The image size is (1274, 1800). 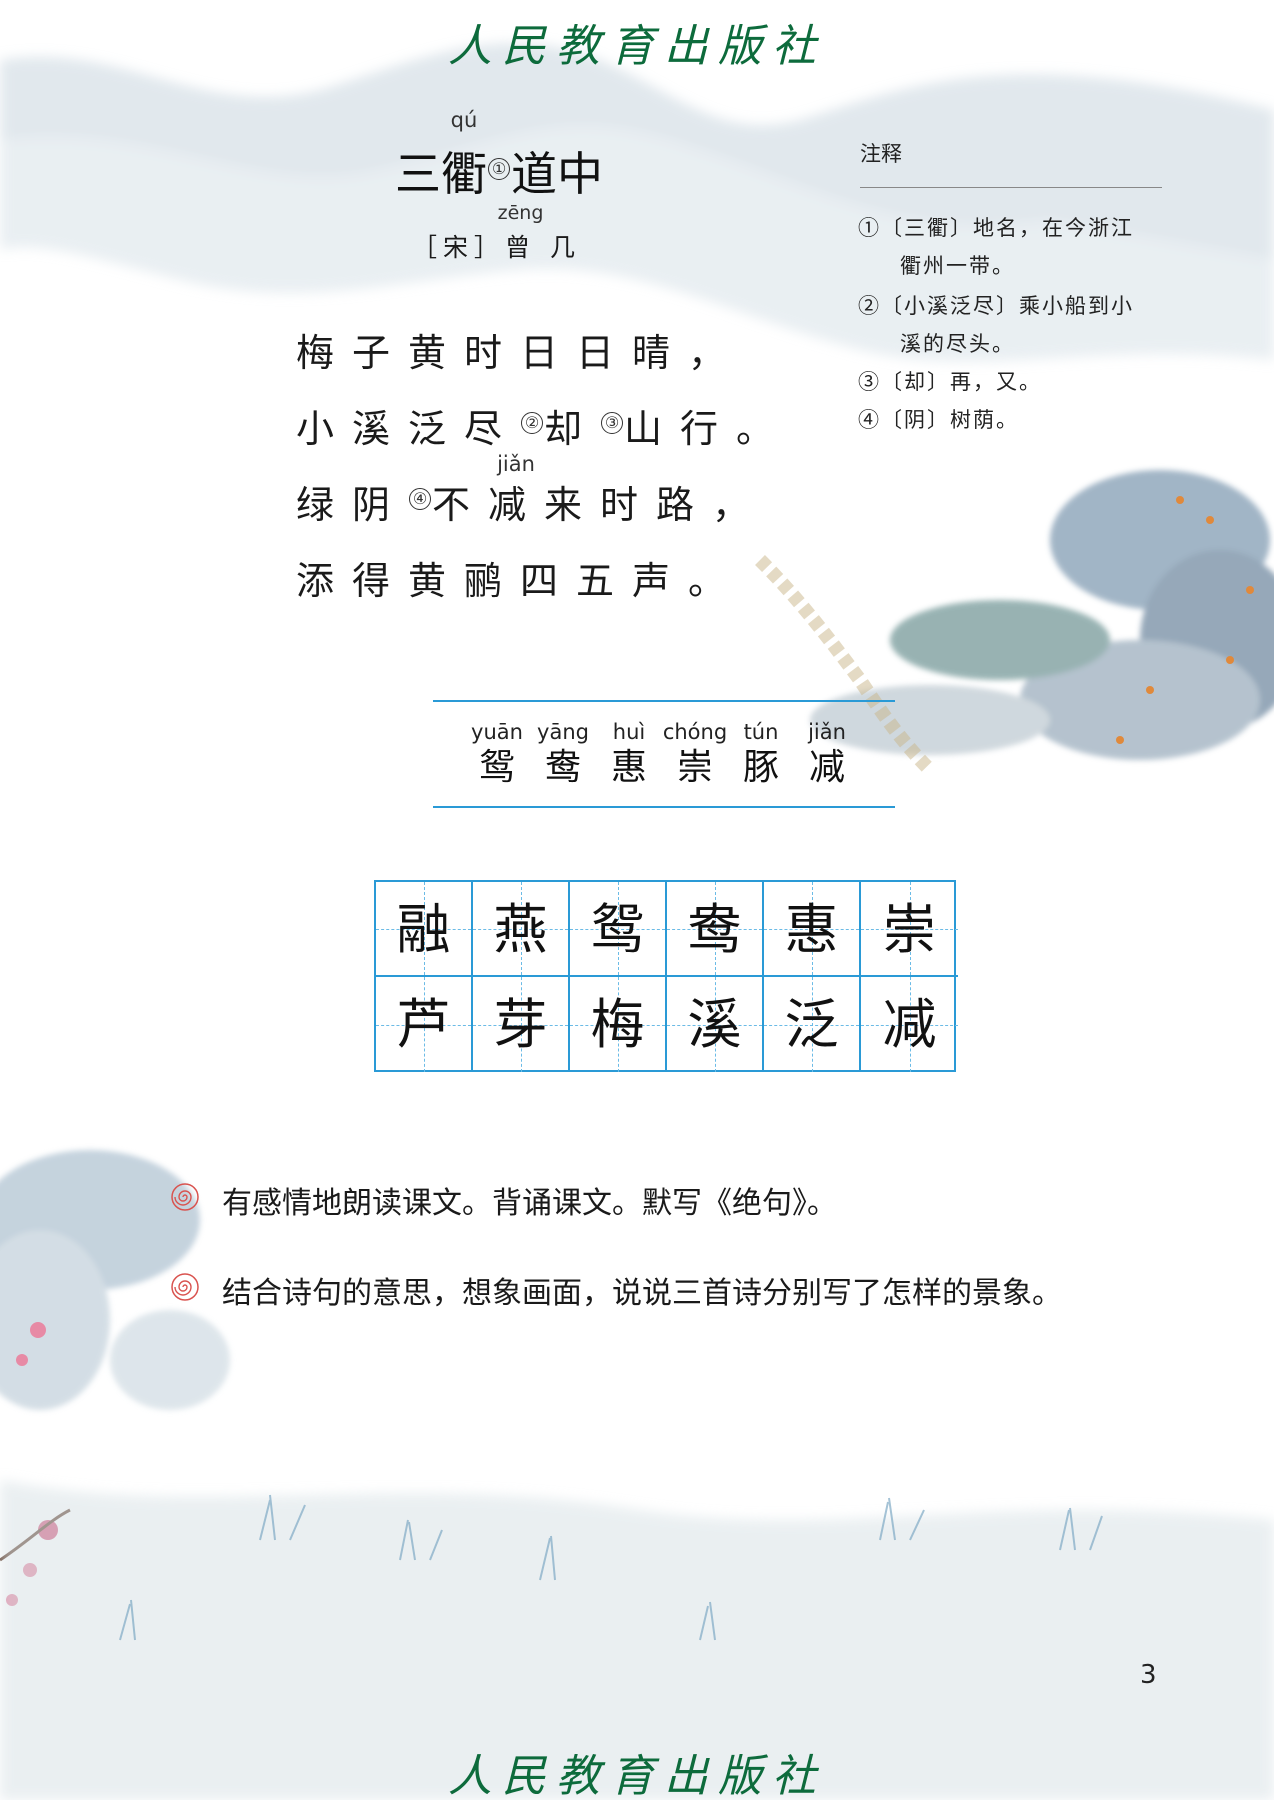 What do you see at coordinates (957, 266) in the screenshot?
I see `note-1-line-2: 衢州一带。` at bounding box center [957, 266].